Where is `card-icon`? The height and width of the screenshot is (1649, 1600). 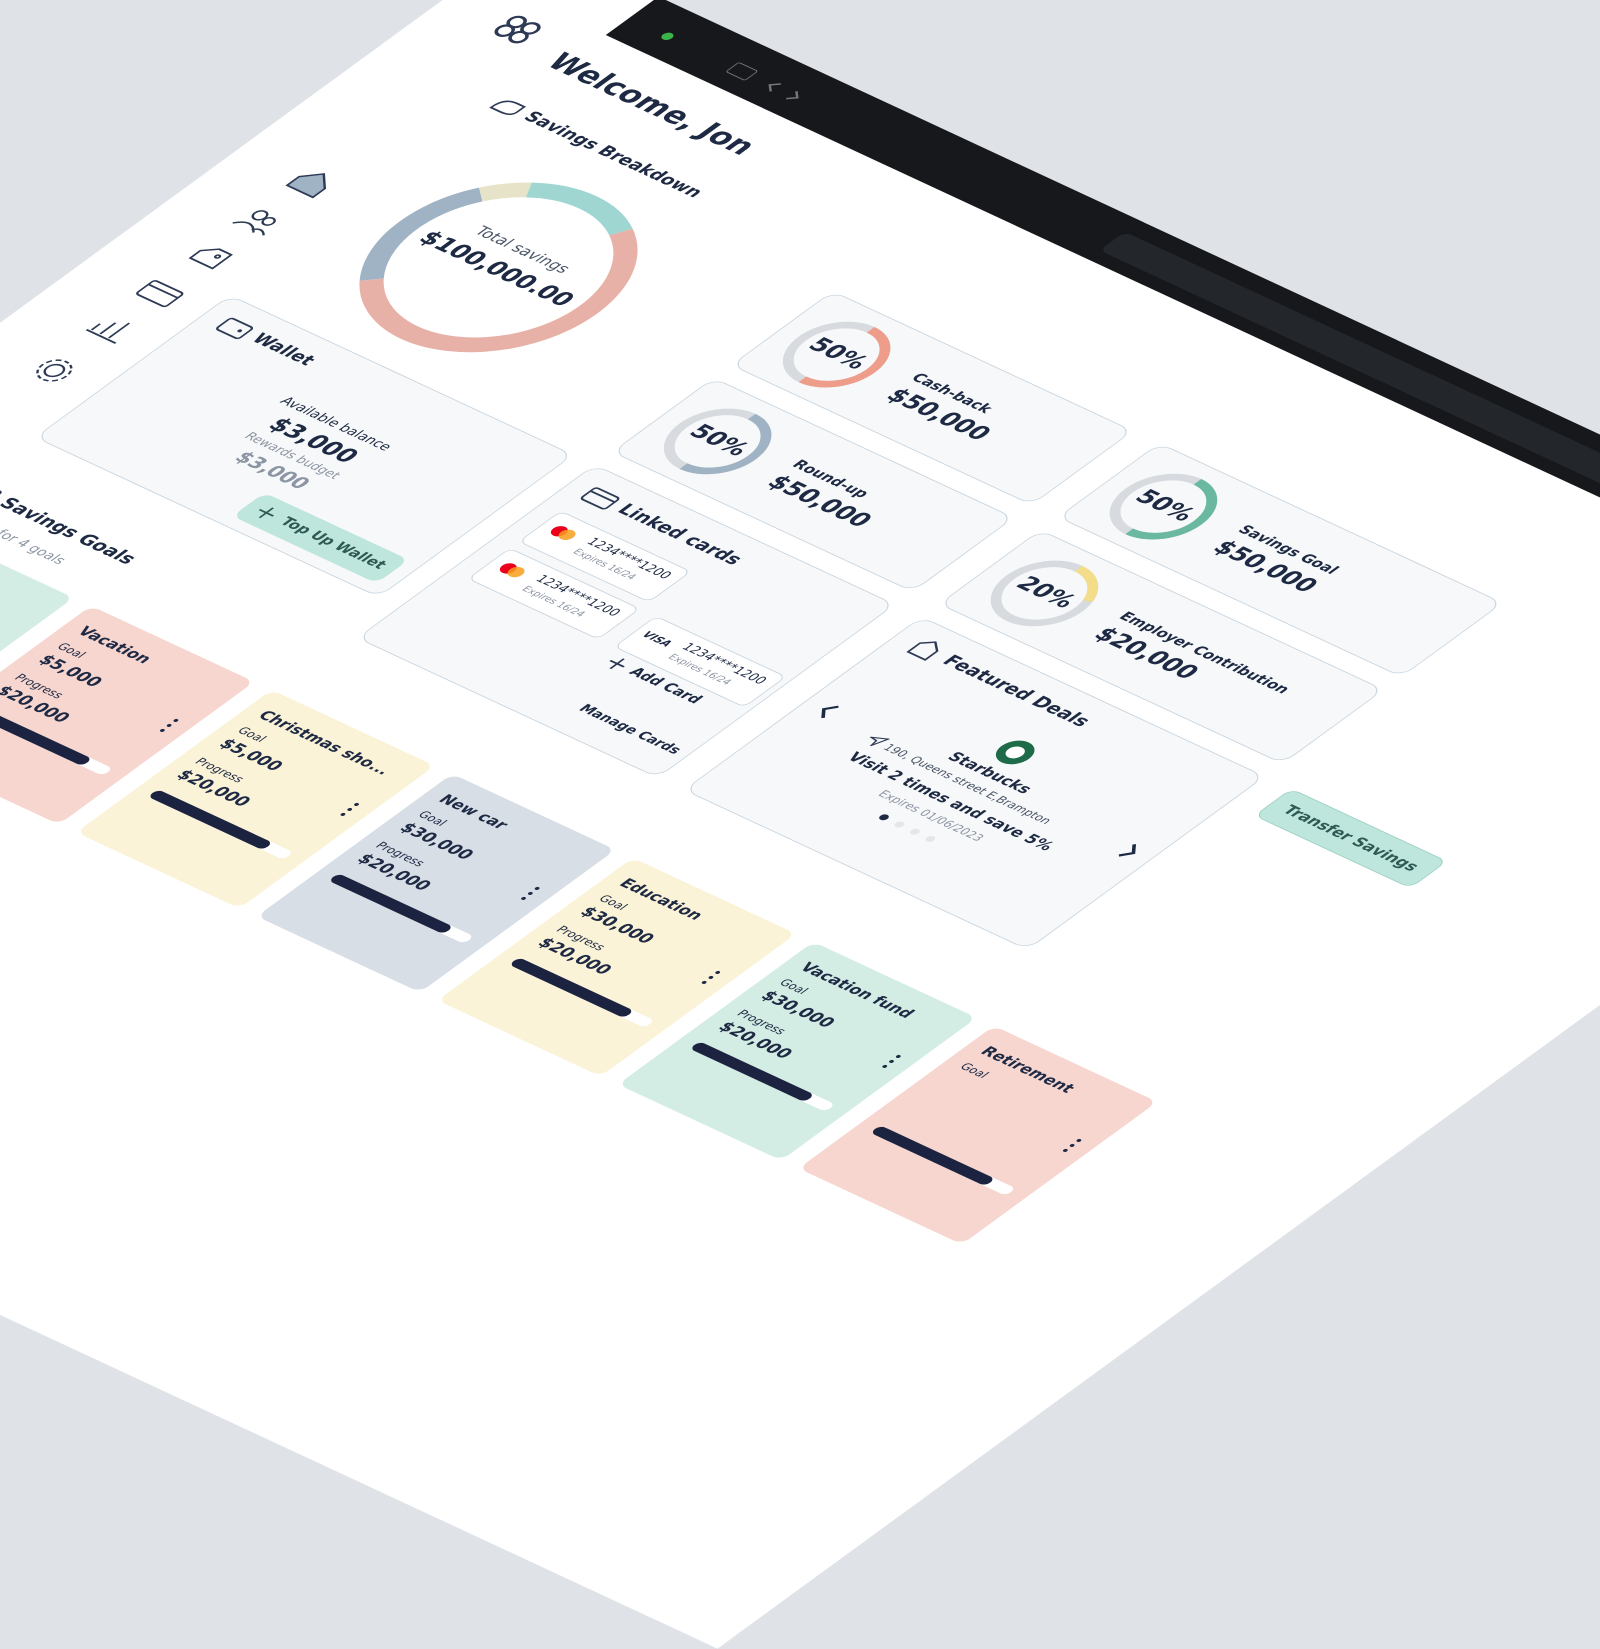 card-icon is located at coordinates (600, 498).